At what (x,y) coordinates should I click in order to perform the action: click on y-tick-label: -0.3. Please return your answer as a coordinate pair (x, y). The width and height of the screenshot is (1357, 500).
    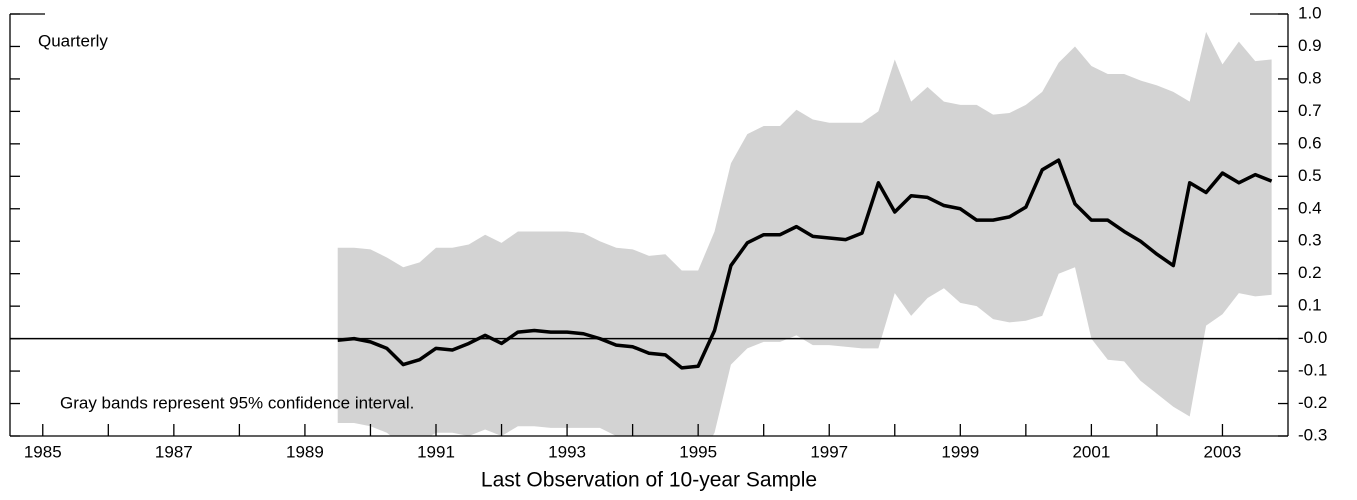
    Looking at the image, I should click on (1312, 434).